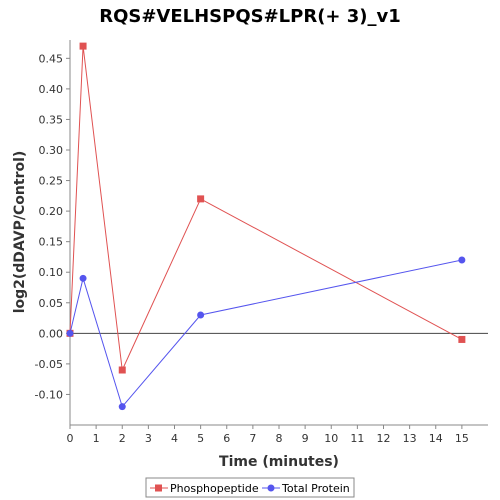 The width and height of the screenshot is (500, 500). Describe the element at coordinates (122, 438) in the screenshot. I see `x-tick-label: 2` at that location.